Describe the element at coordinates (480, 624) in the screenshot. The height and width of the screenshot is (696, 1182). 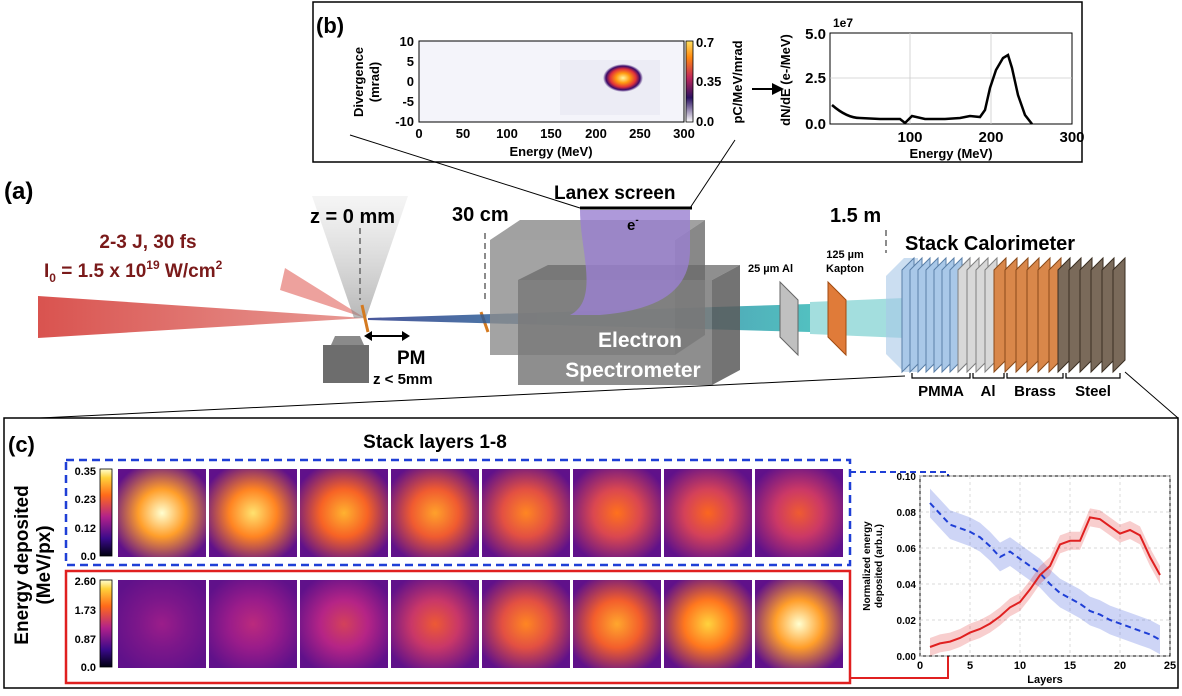
I see `bottom-layer-images` at that location.